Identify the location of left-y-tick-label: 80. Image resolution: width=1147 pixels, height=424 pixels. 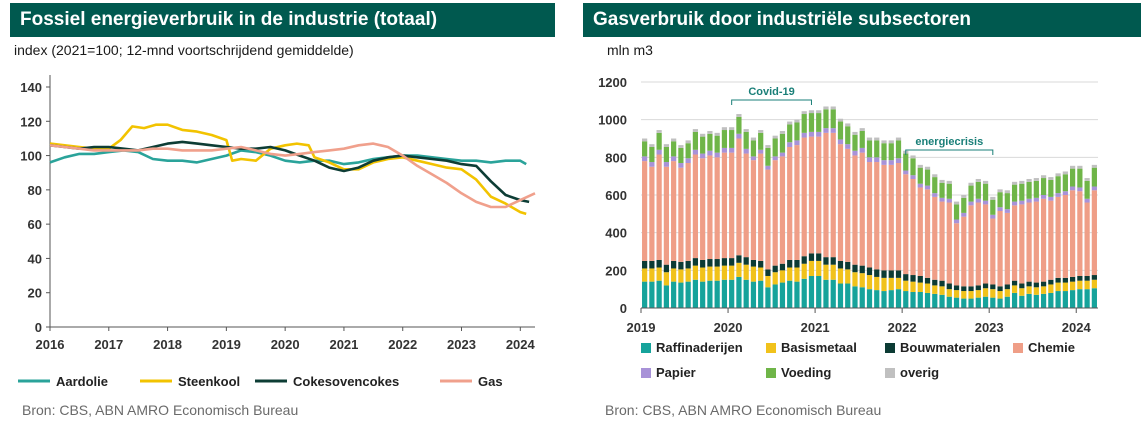
(35, 190).